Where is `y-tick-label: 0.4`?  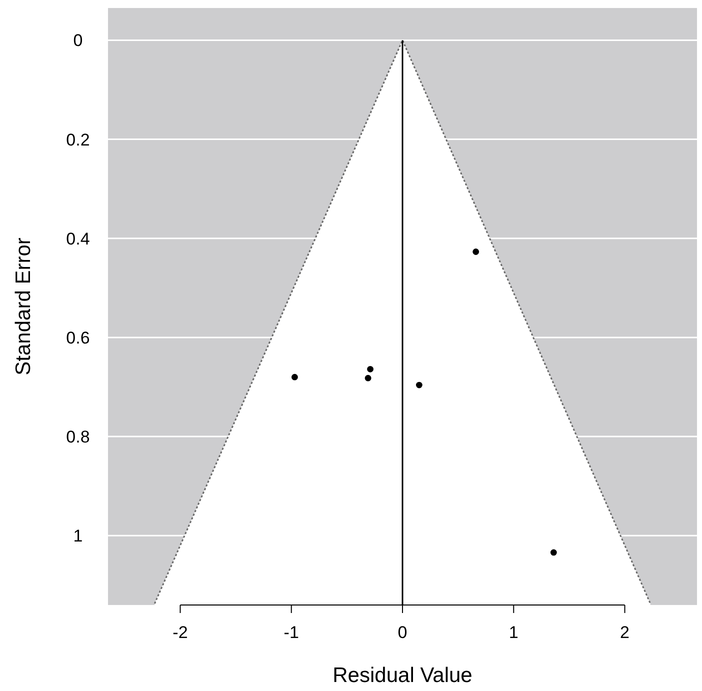
y-tick-label: 0.4 is located at coordinates (78, 238).